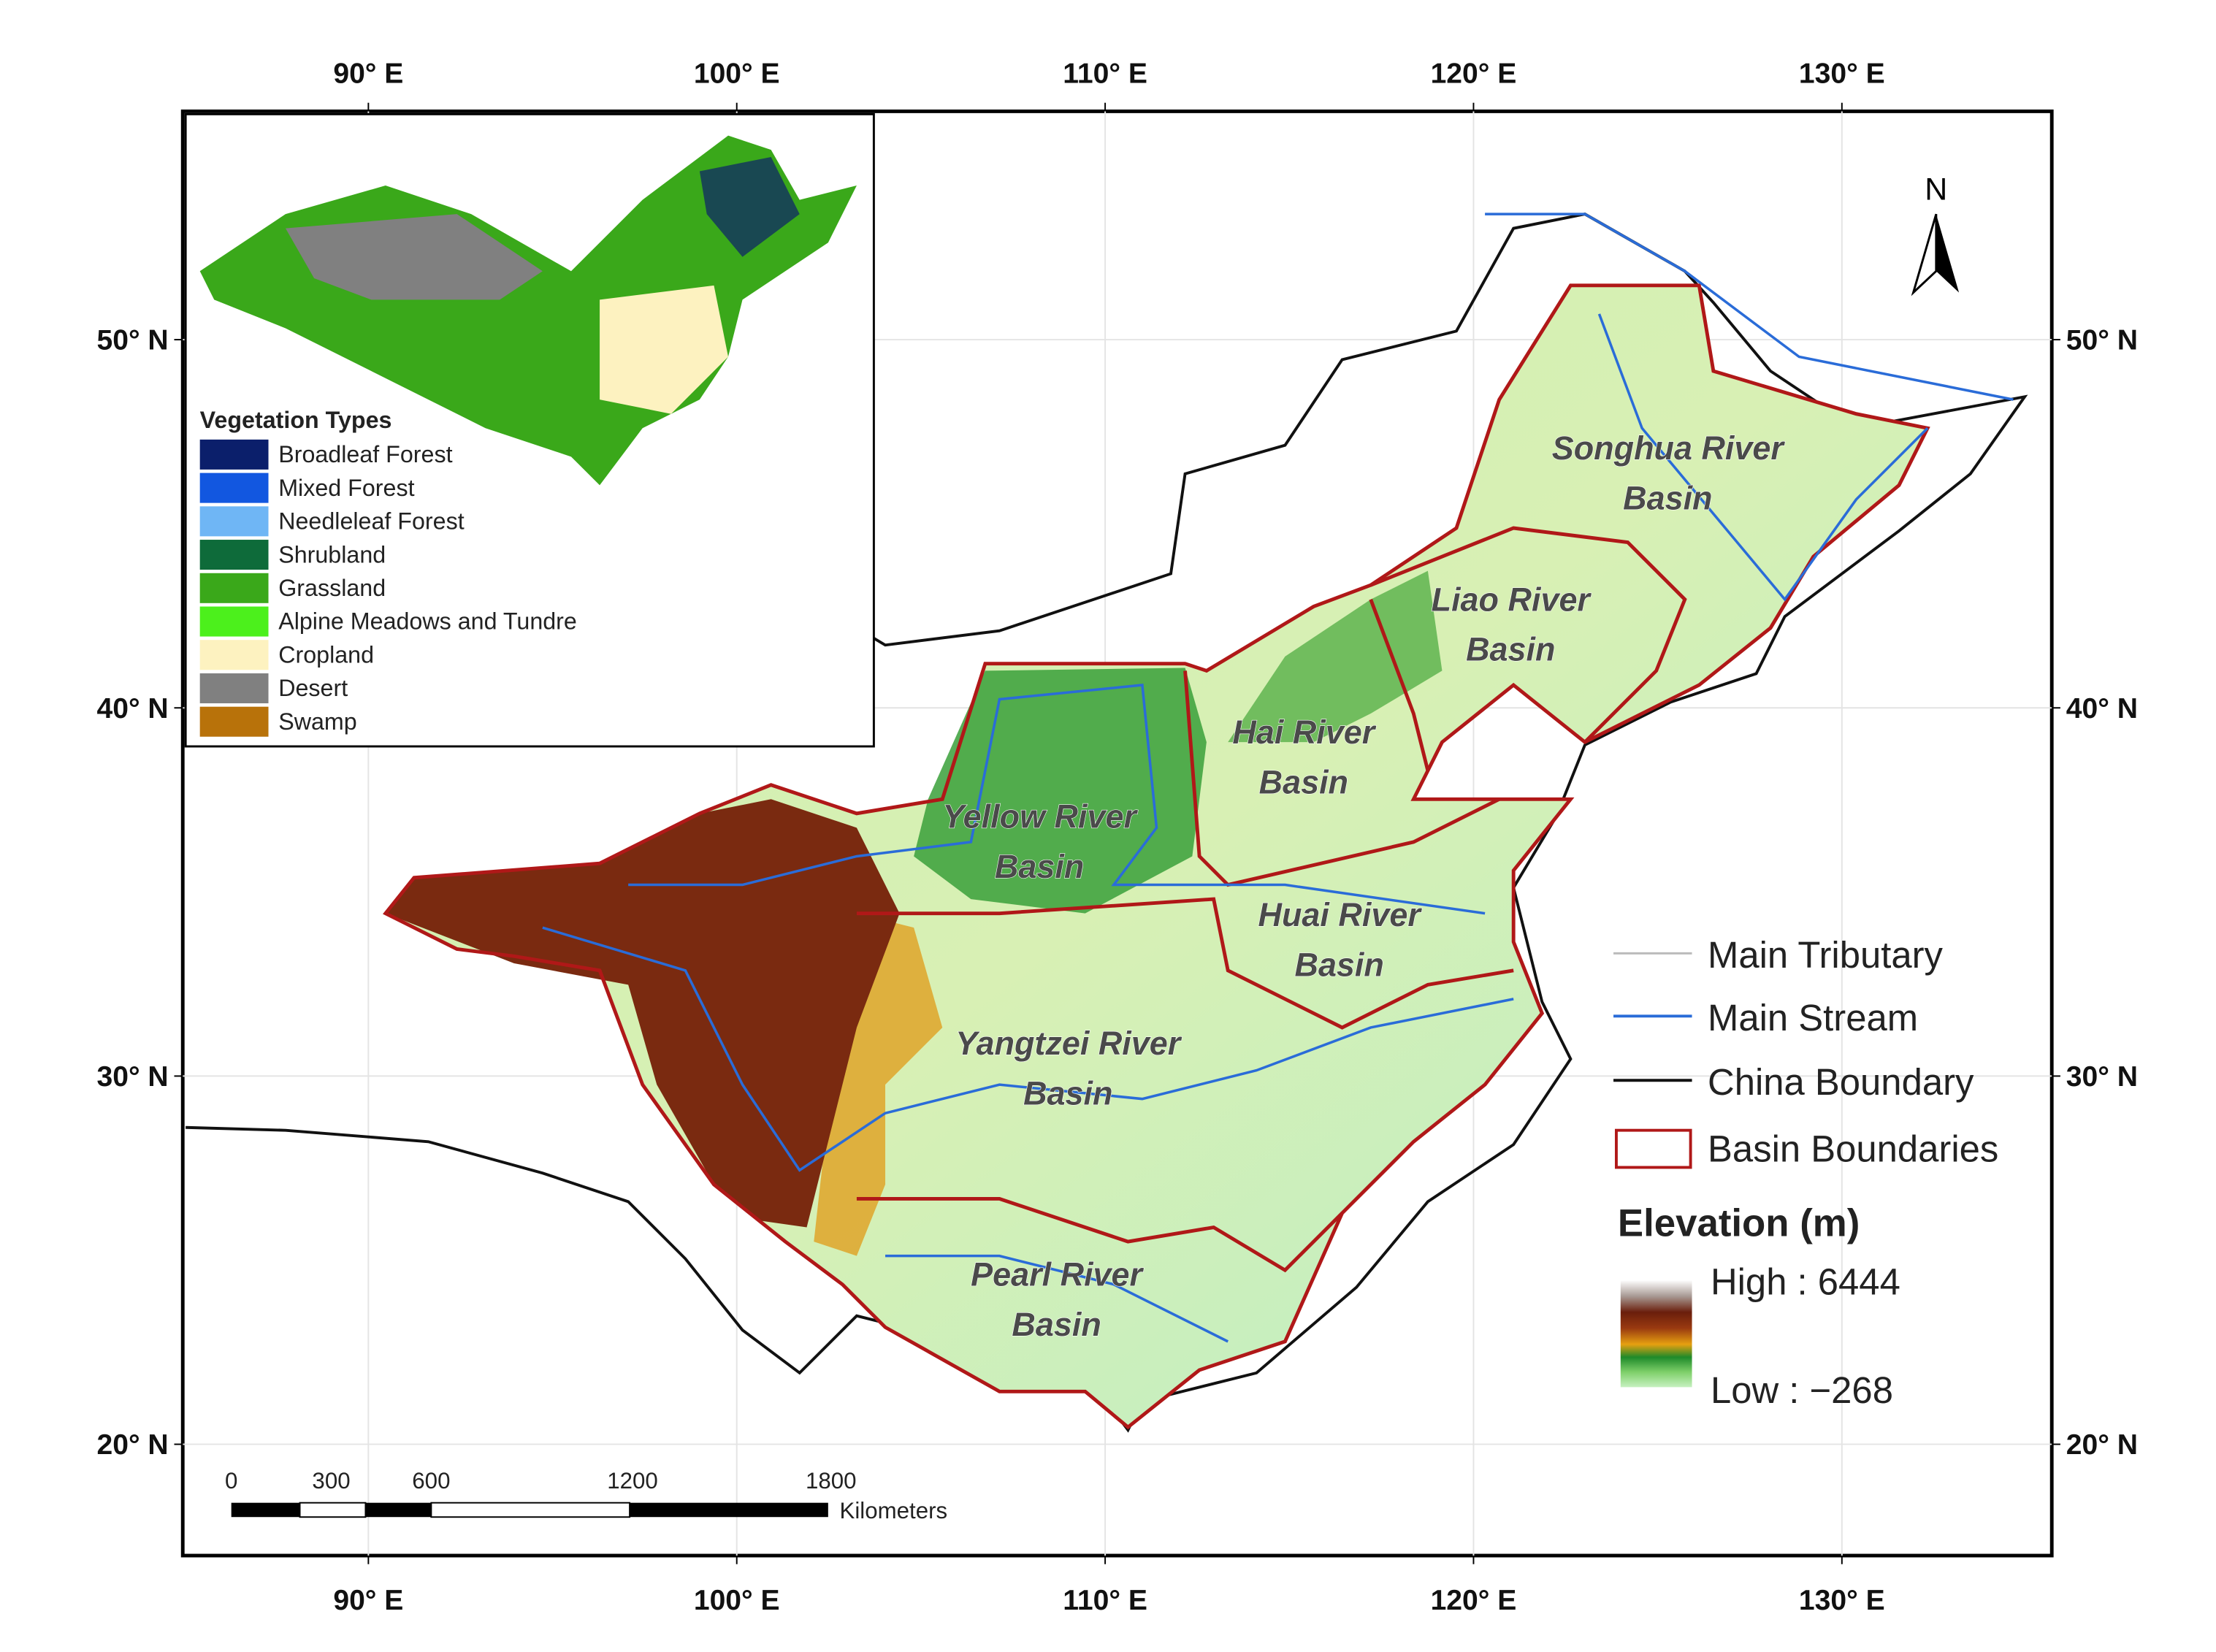  What do you see at coordinates (642, 1013) in the screenshot?
I see `plateau-relief` at bounding box center [642, 1013].